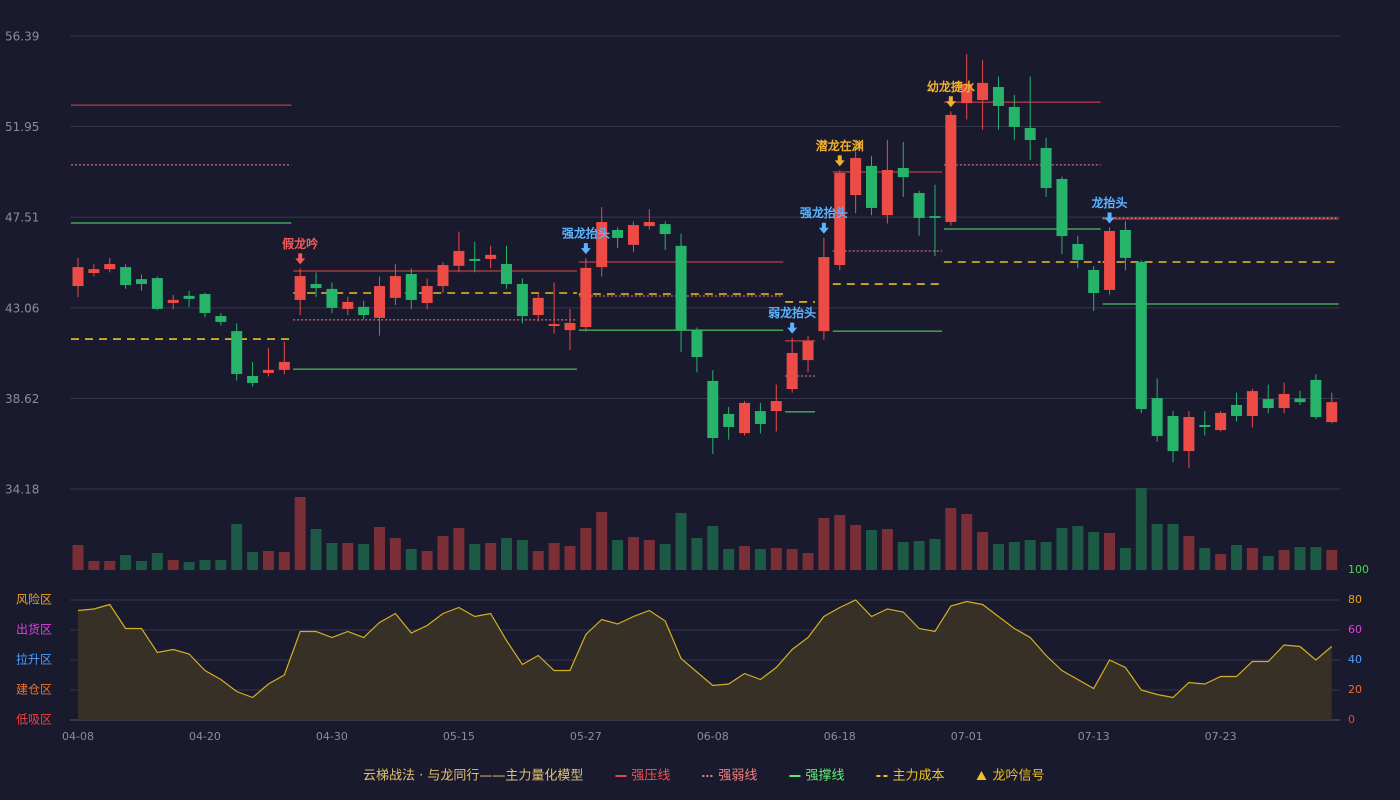 This screenshot has width=1400, height=800. I want to click on x-tick-label: 04-08, so click(78, 736).